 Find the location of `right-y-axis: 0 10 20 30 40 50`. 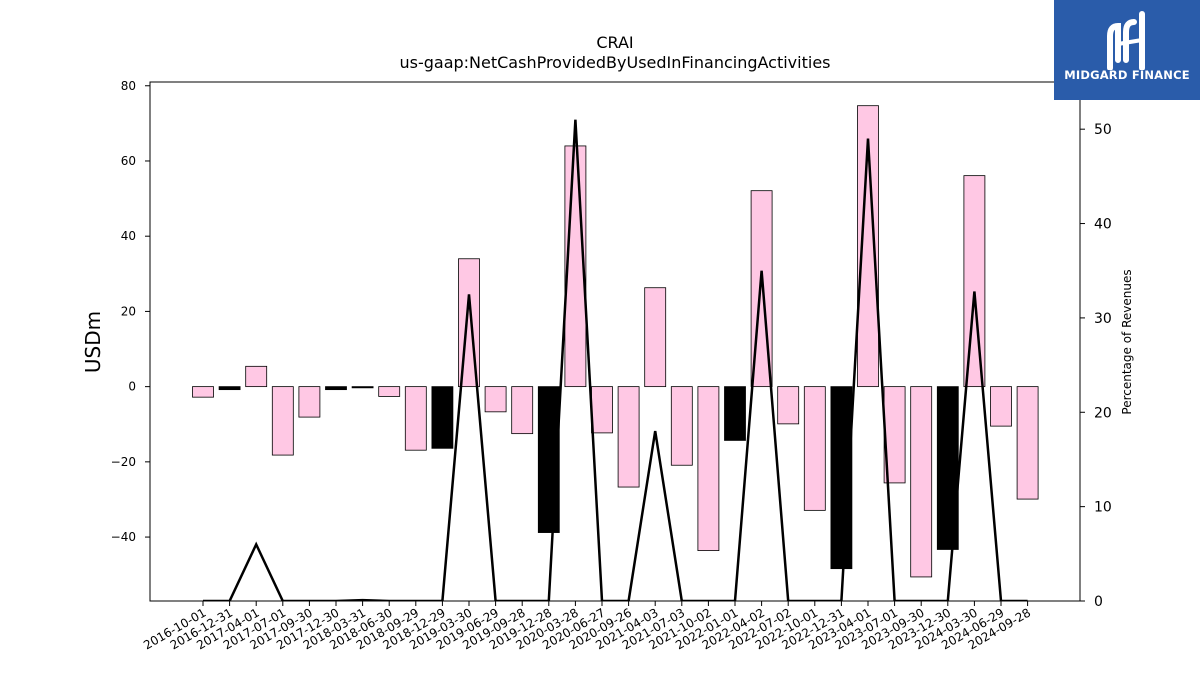

right-y-axis: 0 10 20 30 40 50 is located at coordinates (1096, 366).